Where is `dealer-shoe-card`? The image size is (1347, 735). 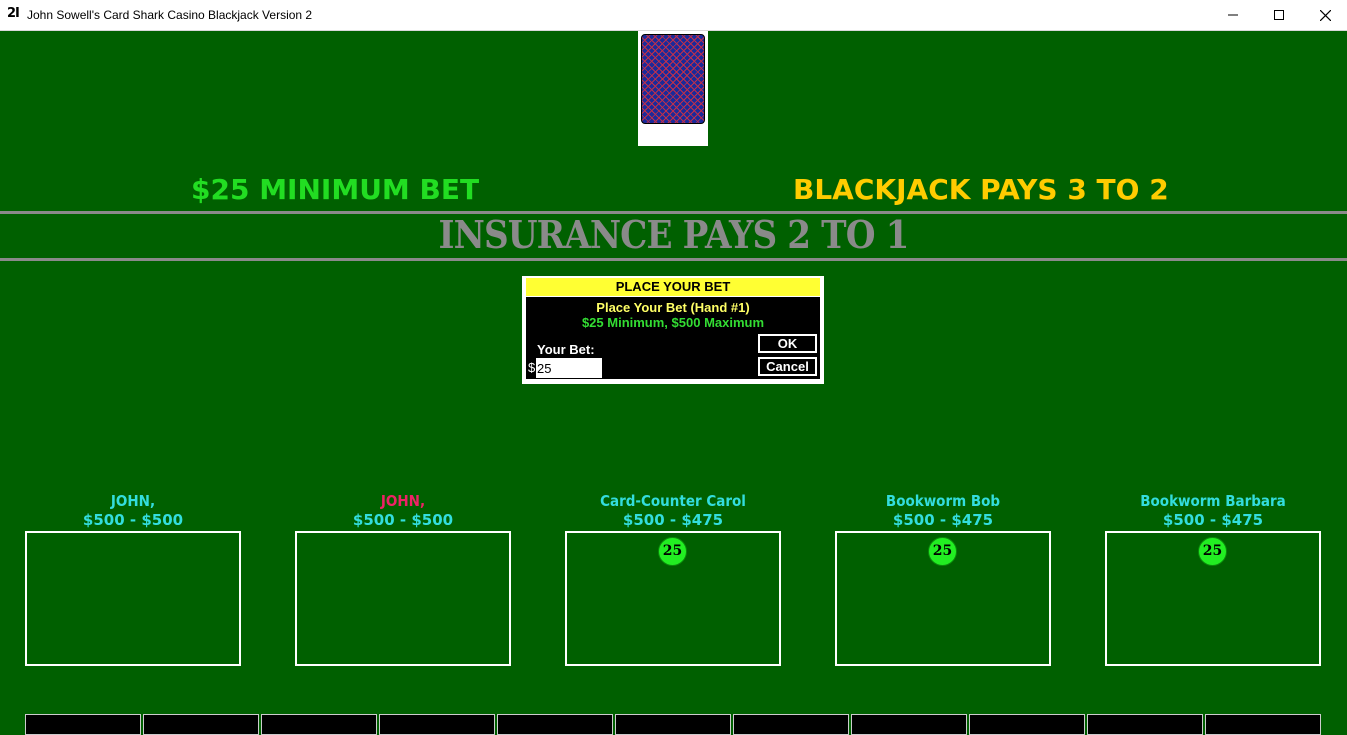 dealer-shoe-card is located at coordinates (673, 88).